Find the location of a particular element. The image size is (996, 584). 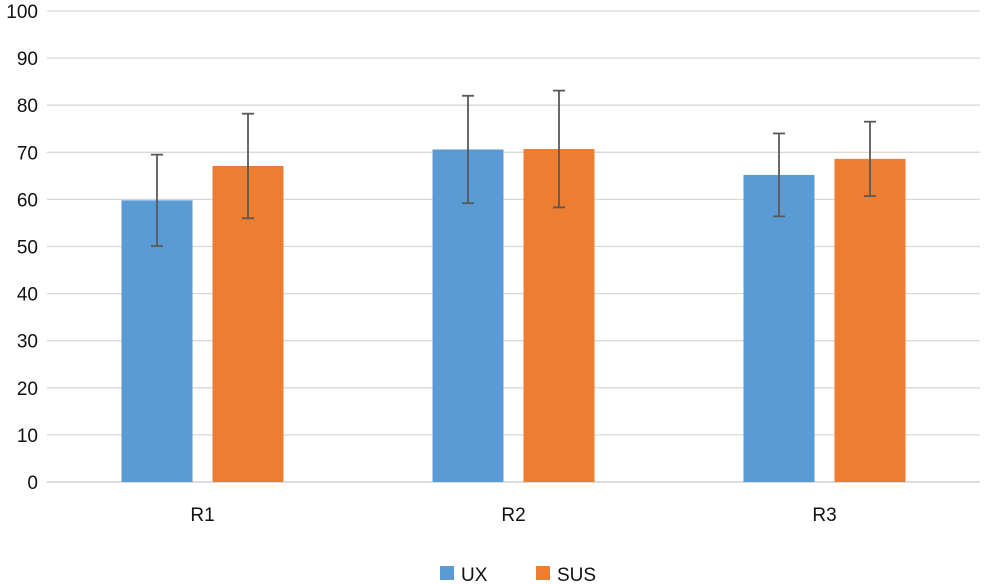

x-category-label: R1 is located at coordinates (202, 515).